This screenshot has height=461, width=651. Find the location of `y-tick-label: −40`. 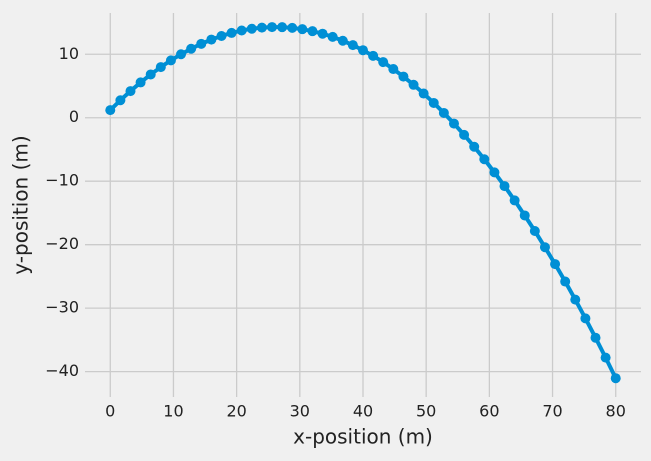

y-tick-label: −40 is located at coordinates (62, 370).